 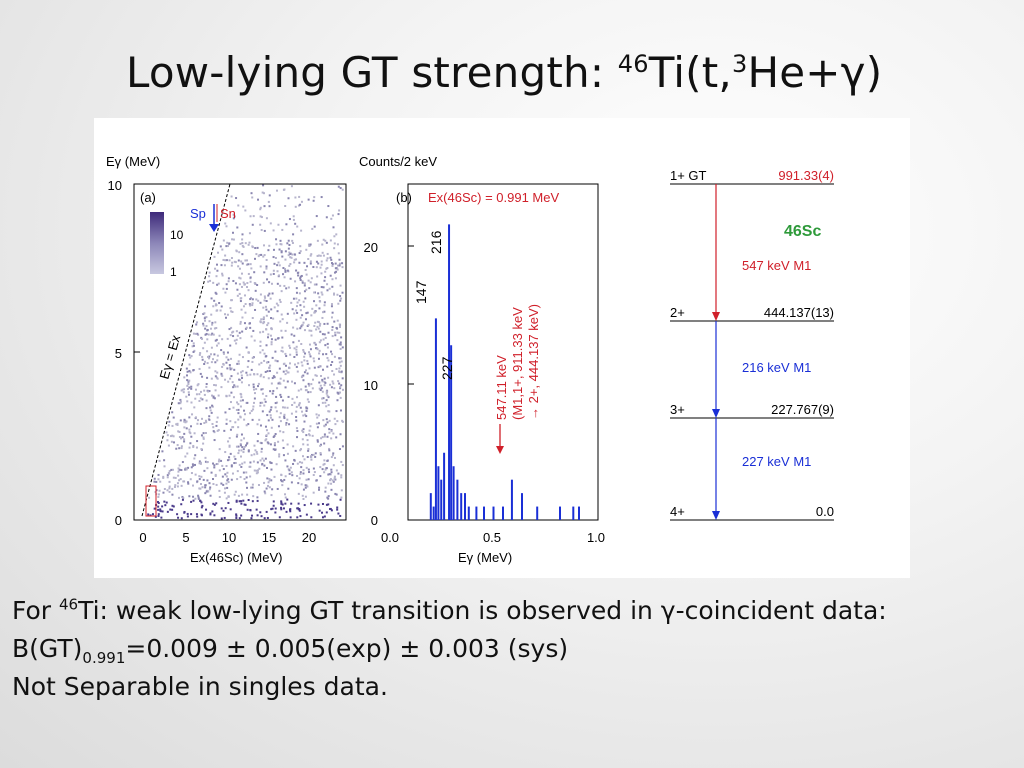 What do you see at coordinates (371, 247) in the screenshot?
I see `panel-b-ytick: 20` at bounding box center [371, 247].